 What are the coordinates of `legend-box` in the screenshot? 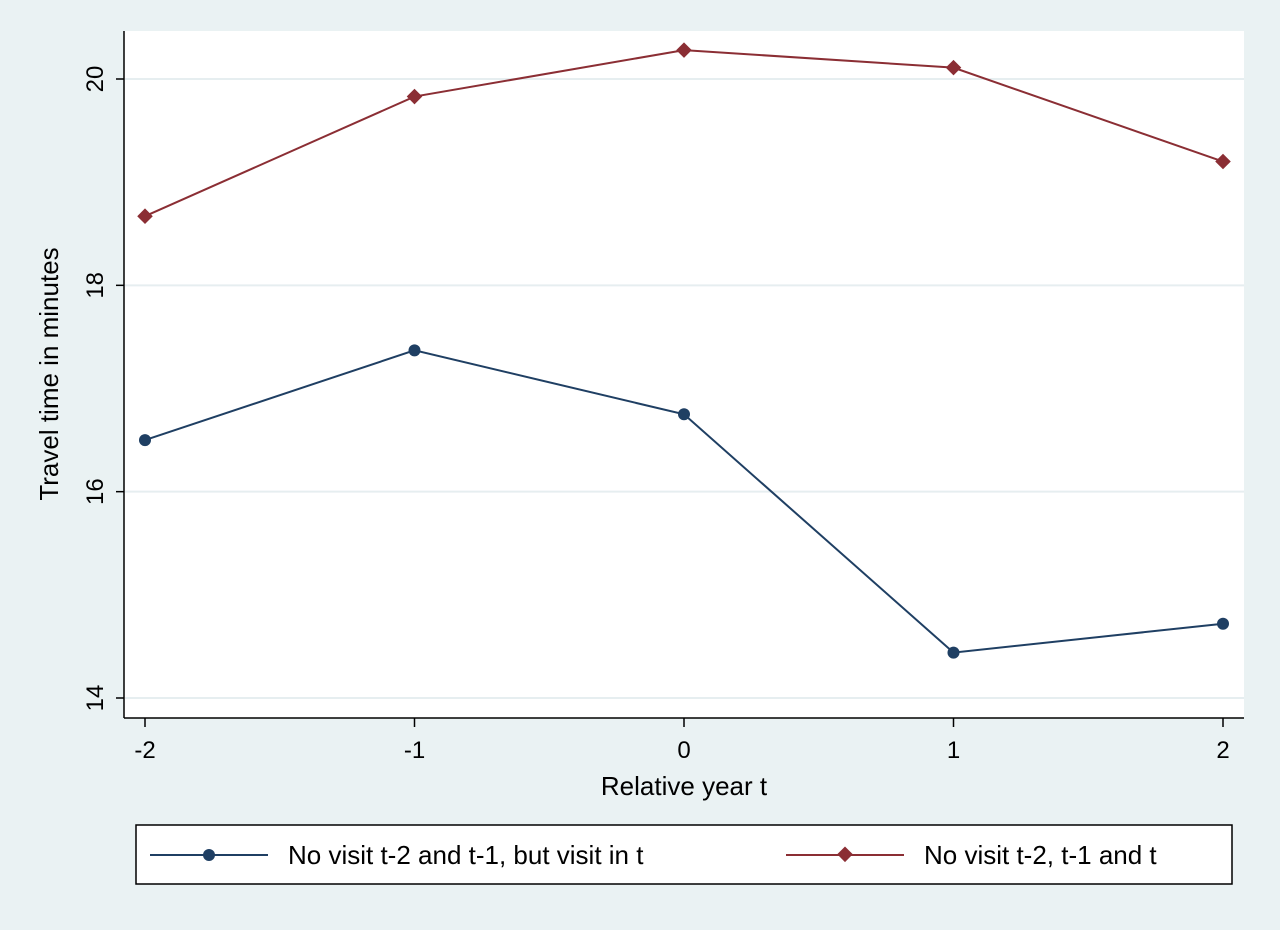 It's located at (684, 854).